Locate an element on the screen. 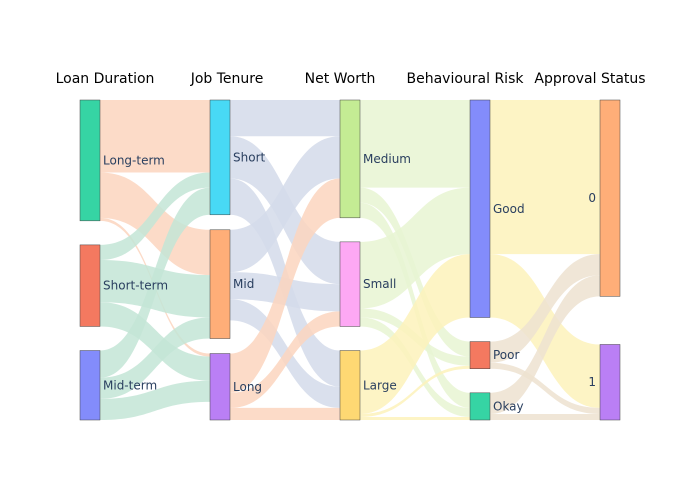 The image size is (700, 500). sankey-node-jt_short is located at coordinates (220, 157).